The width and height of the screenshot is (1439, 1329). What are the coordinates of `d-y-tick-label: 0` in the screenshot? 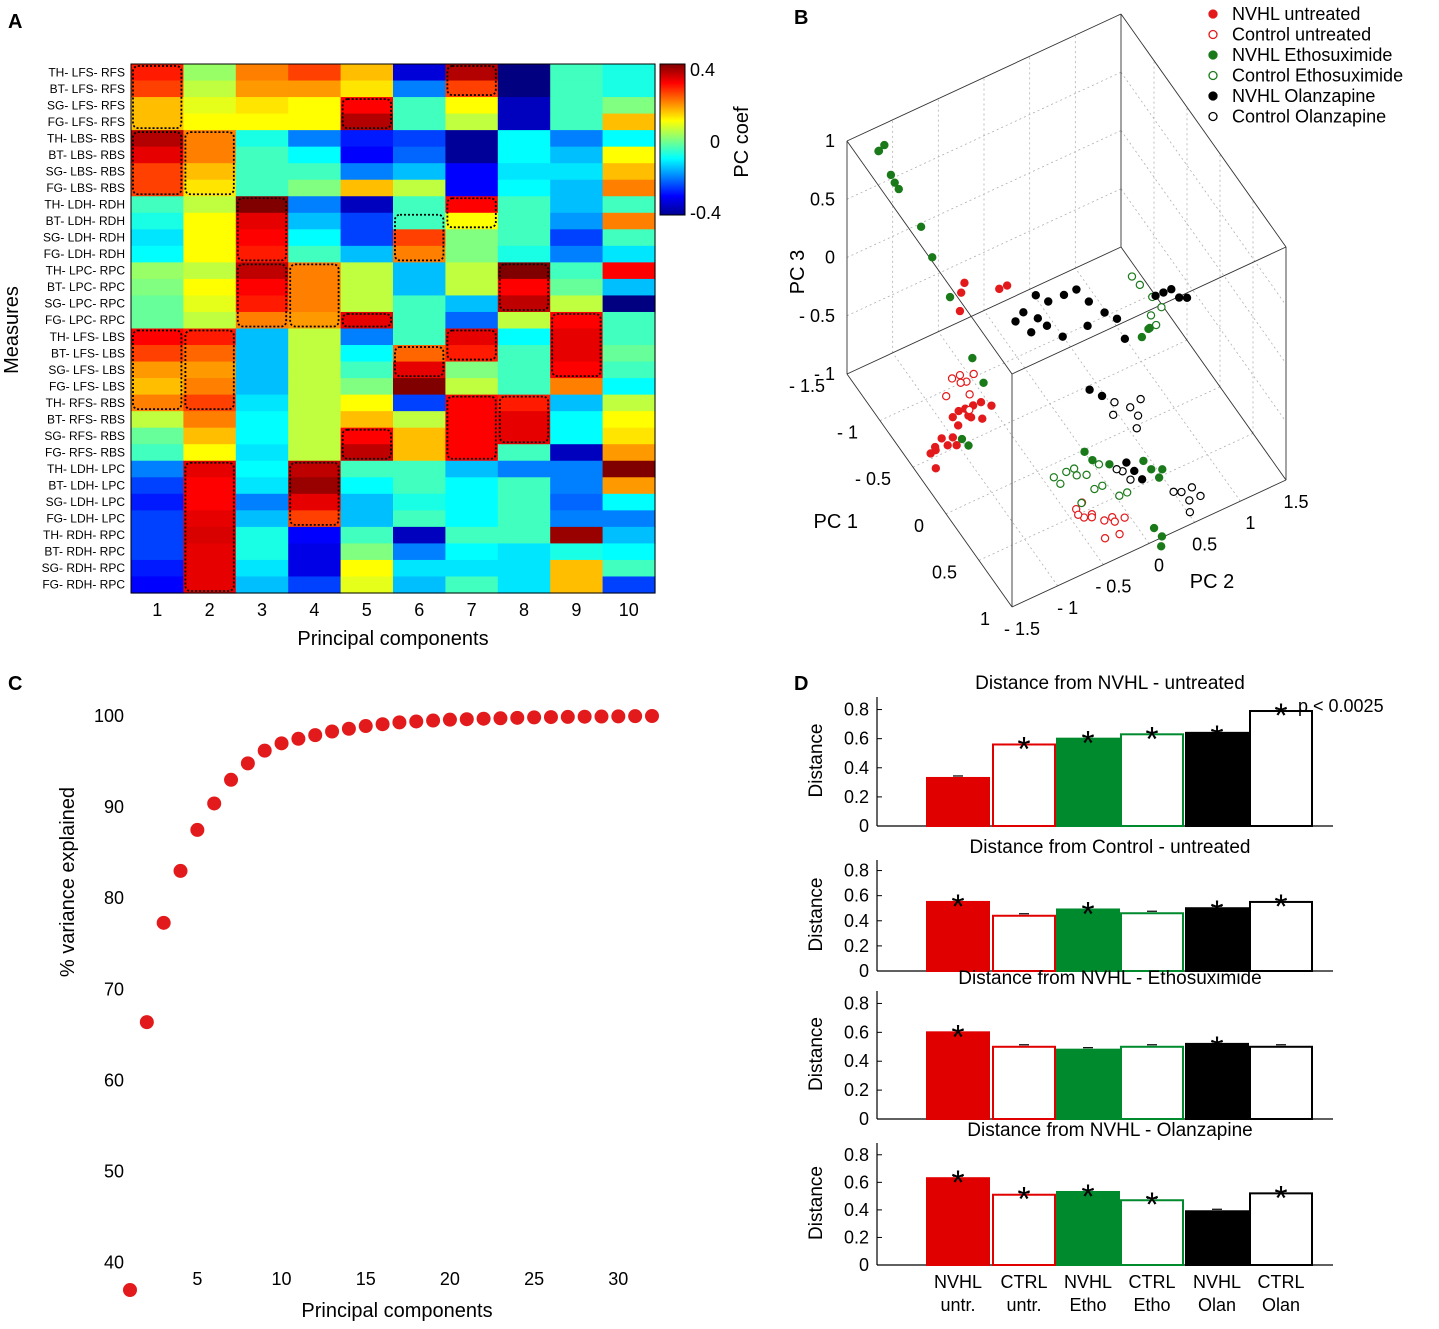 It's located at (864, 1265).